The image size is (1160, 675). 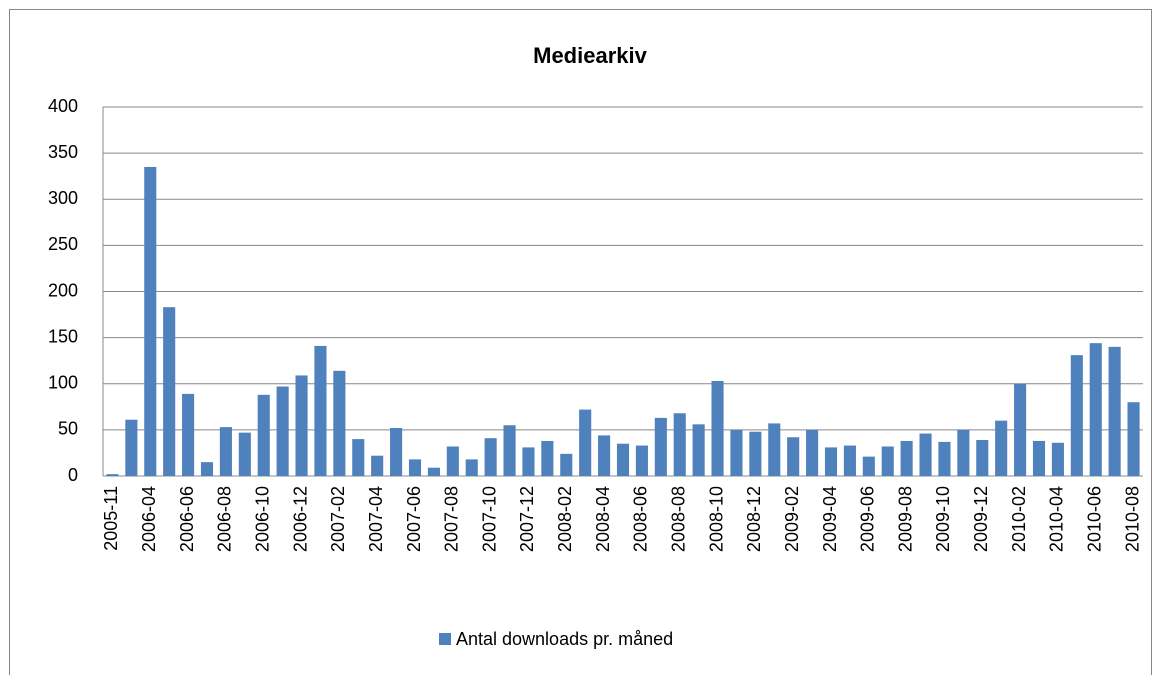 What do you see at coordinates (63, 106) in the screenshot?
I see `y-tick-label: 400` at bounding box center [63, 106].